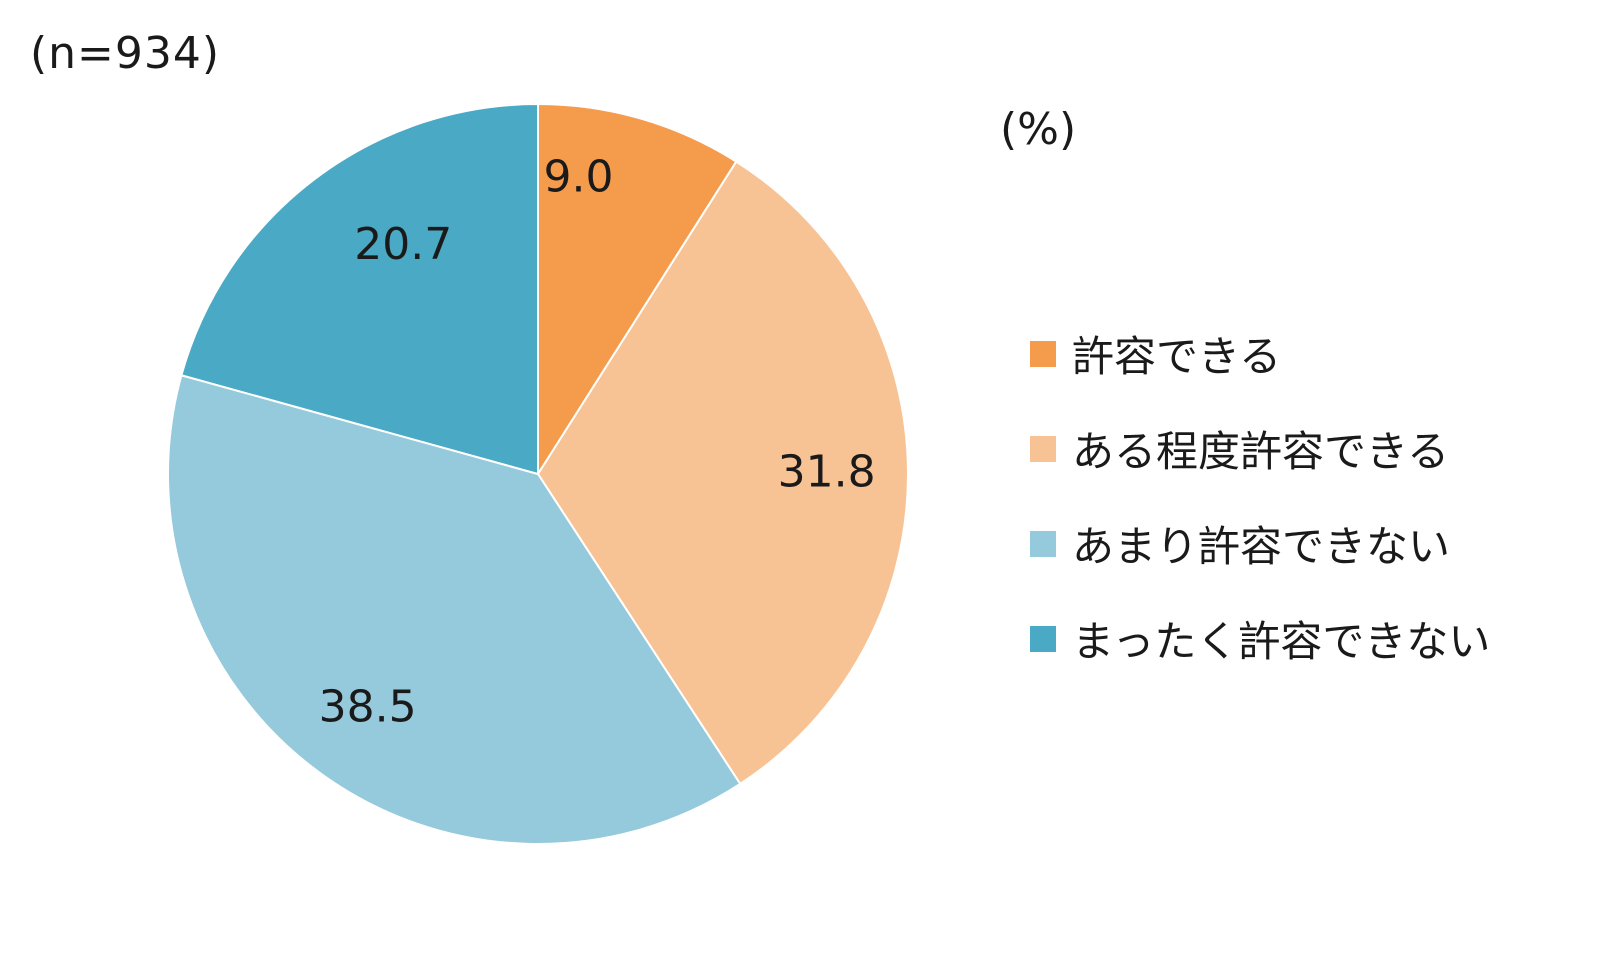  Describe the element at coordinates (125, 53) in the screenshot. I see `sample-size-note: (n=934)` at that location.